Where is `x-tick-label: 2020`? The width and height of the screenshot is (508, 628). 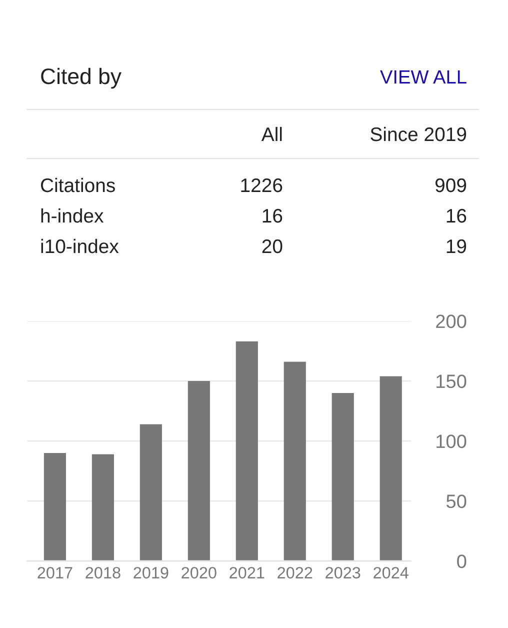 x-tick-label: 2020 is located at coordinates (199, 572).